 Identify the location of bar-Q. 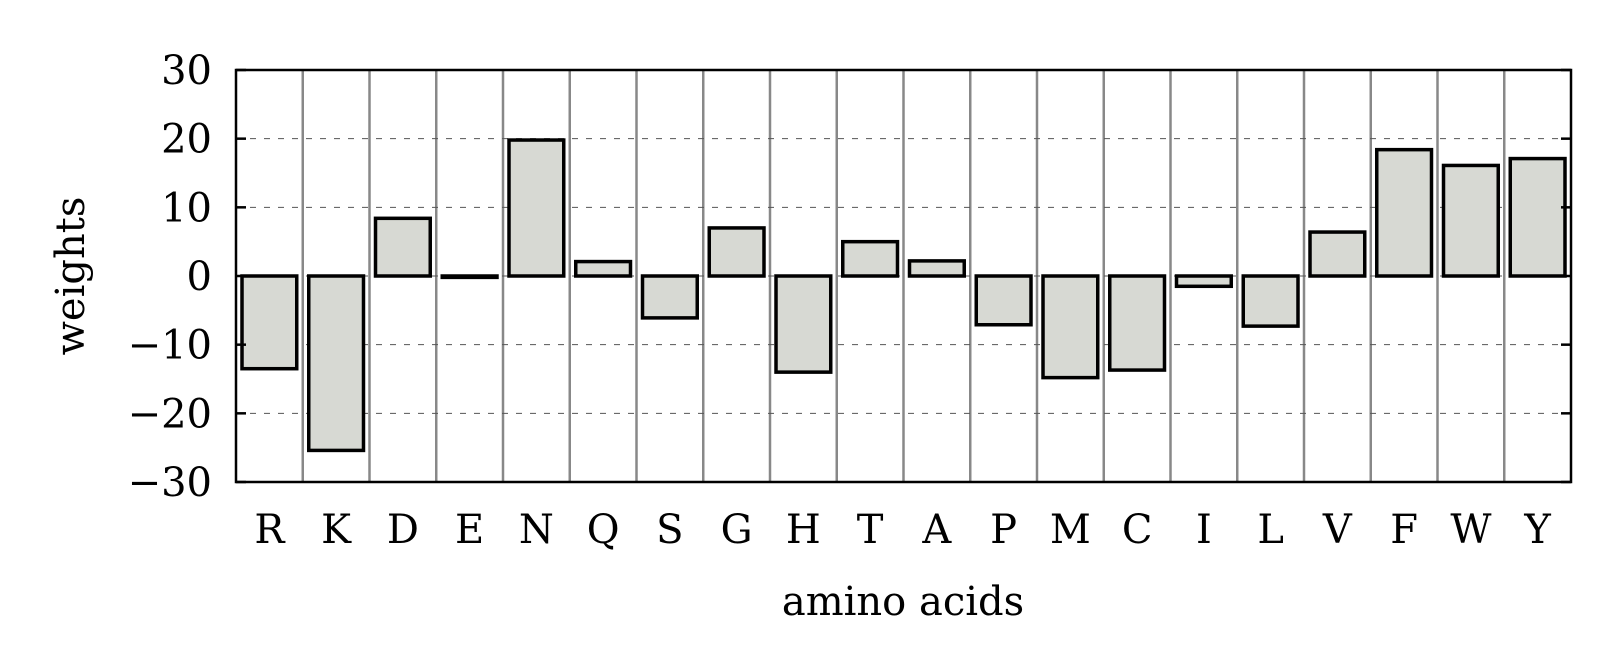
(603, 268).